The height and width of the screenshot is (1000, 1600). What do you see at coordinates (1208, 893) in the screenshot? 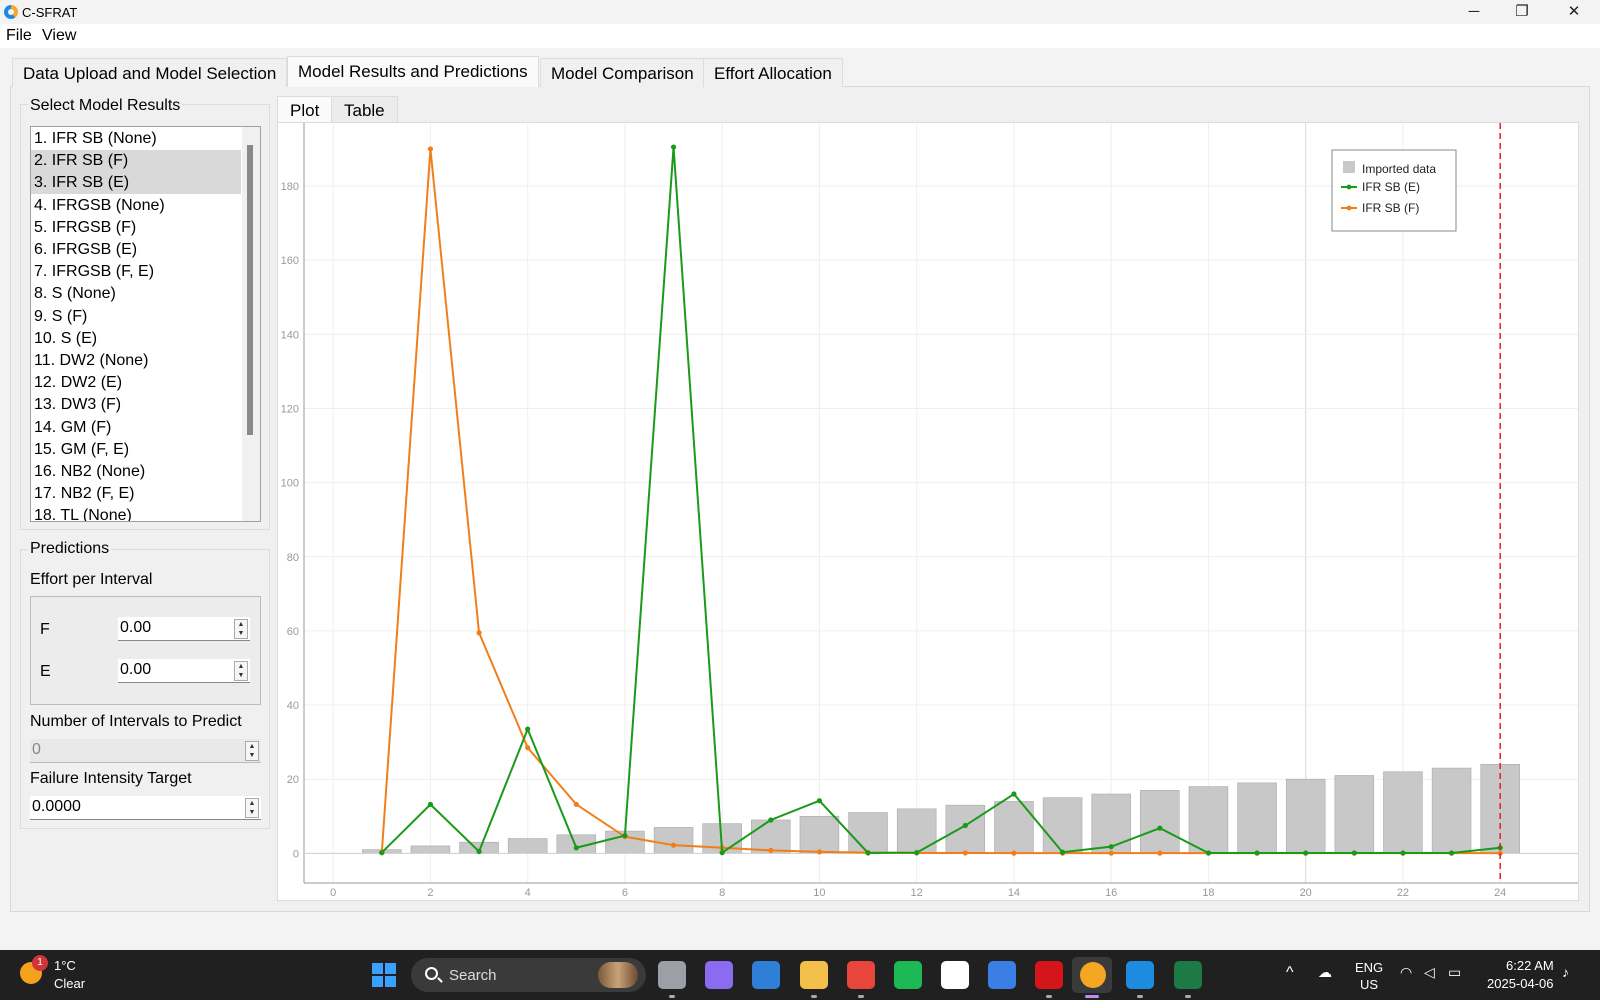
I see `x-tick-label: 18` at bounding box center [1208, 893].